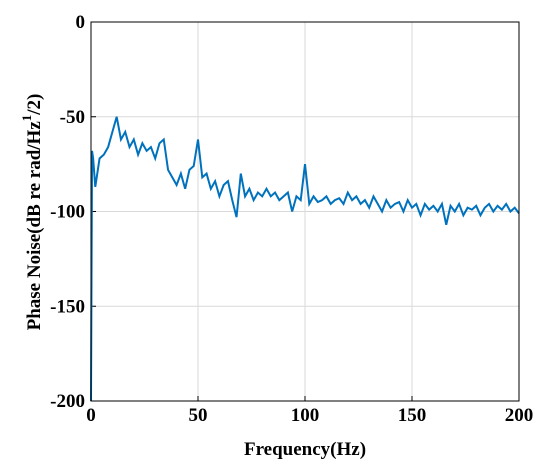  What do you see at coordinates (91, 415) in the screenshot?
I see `x-tick-label: 0` at bounding box center [91, 415].